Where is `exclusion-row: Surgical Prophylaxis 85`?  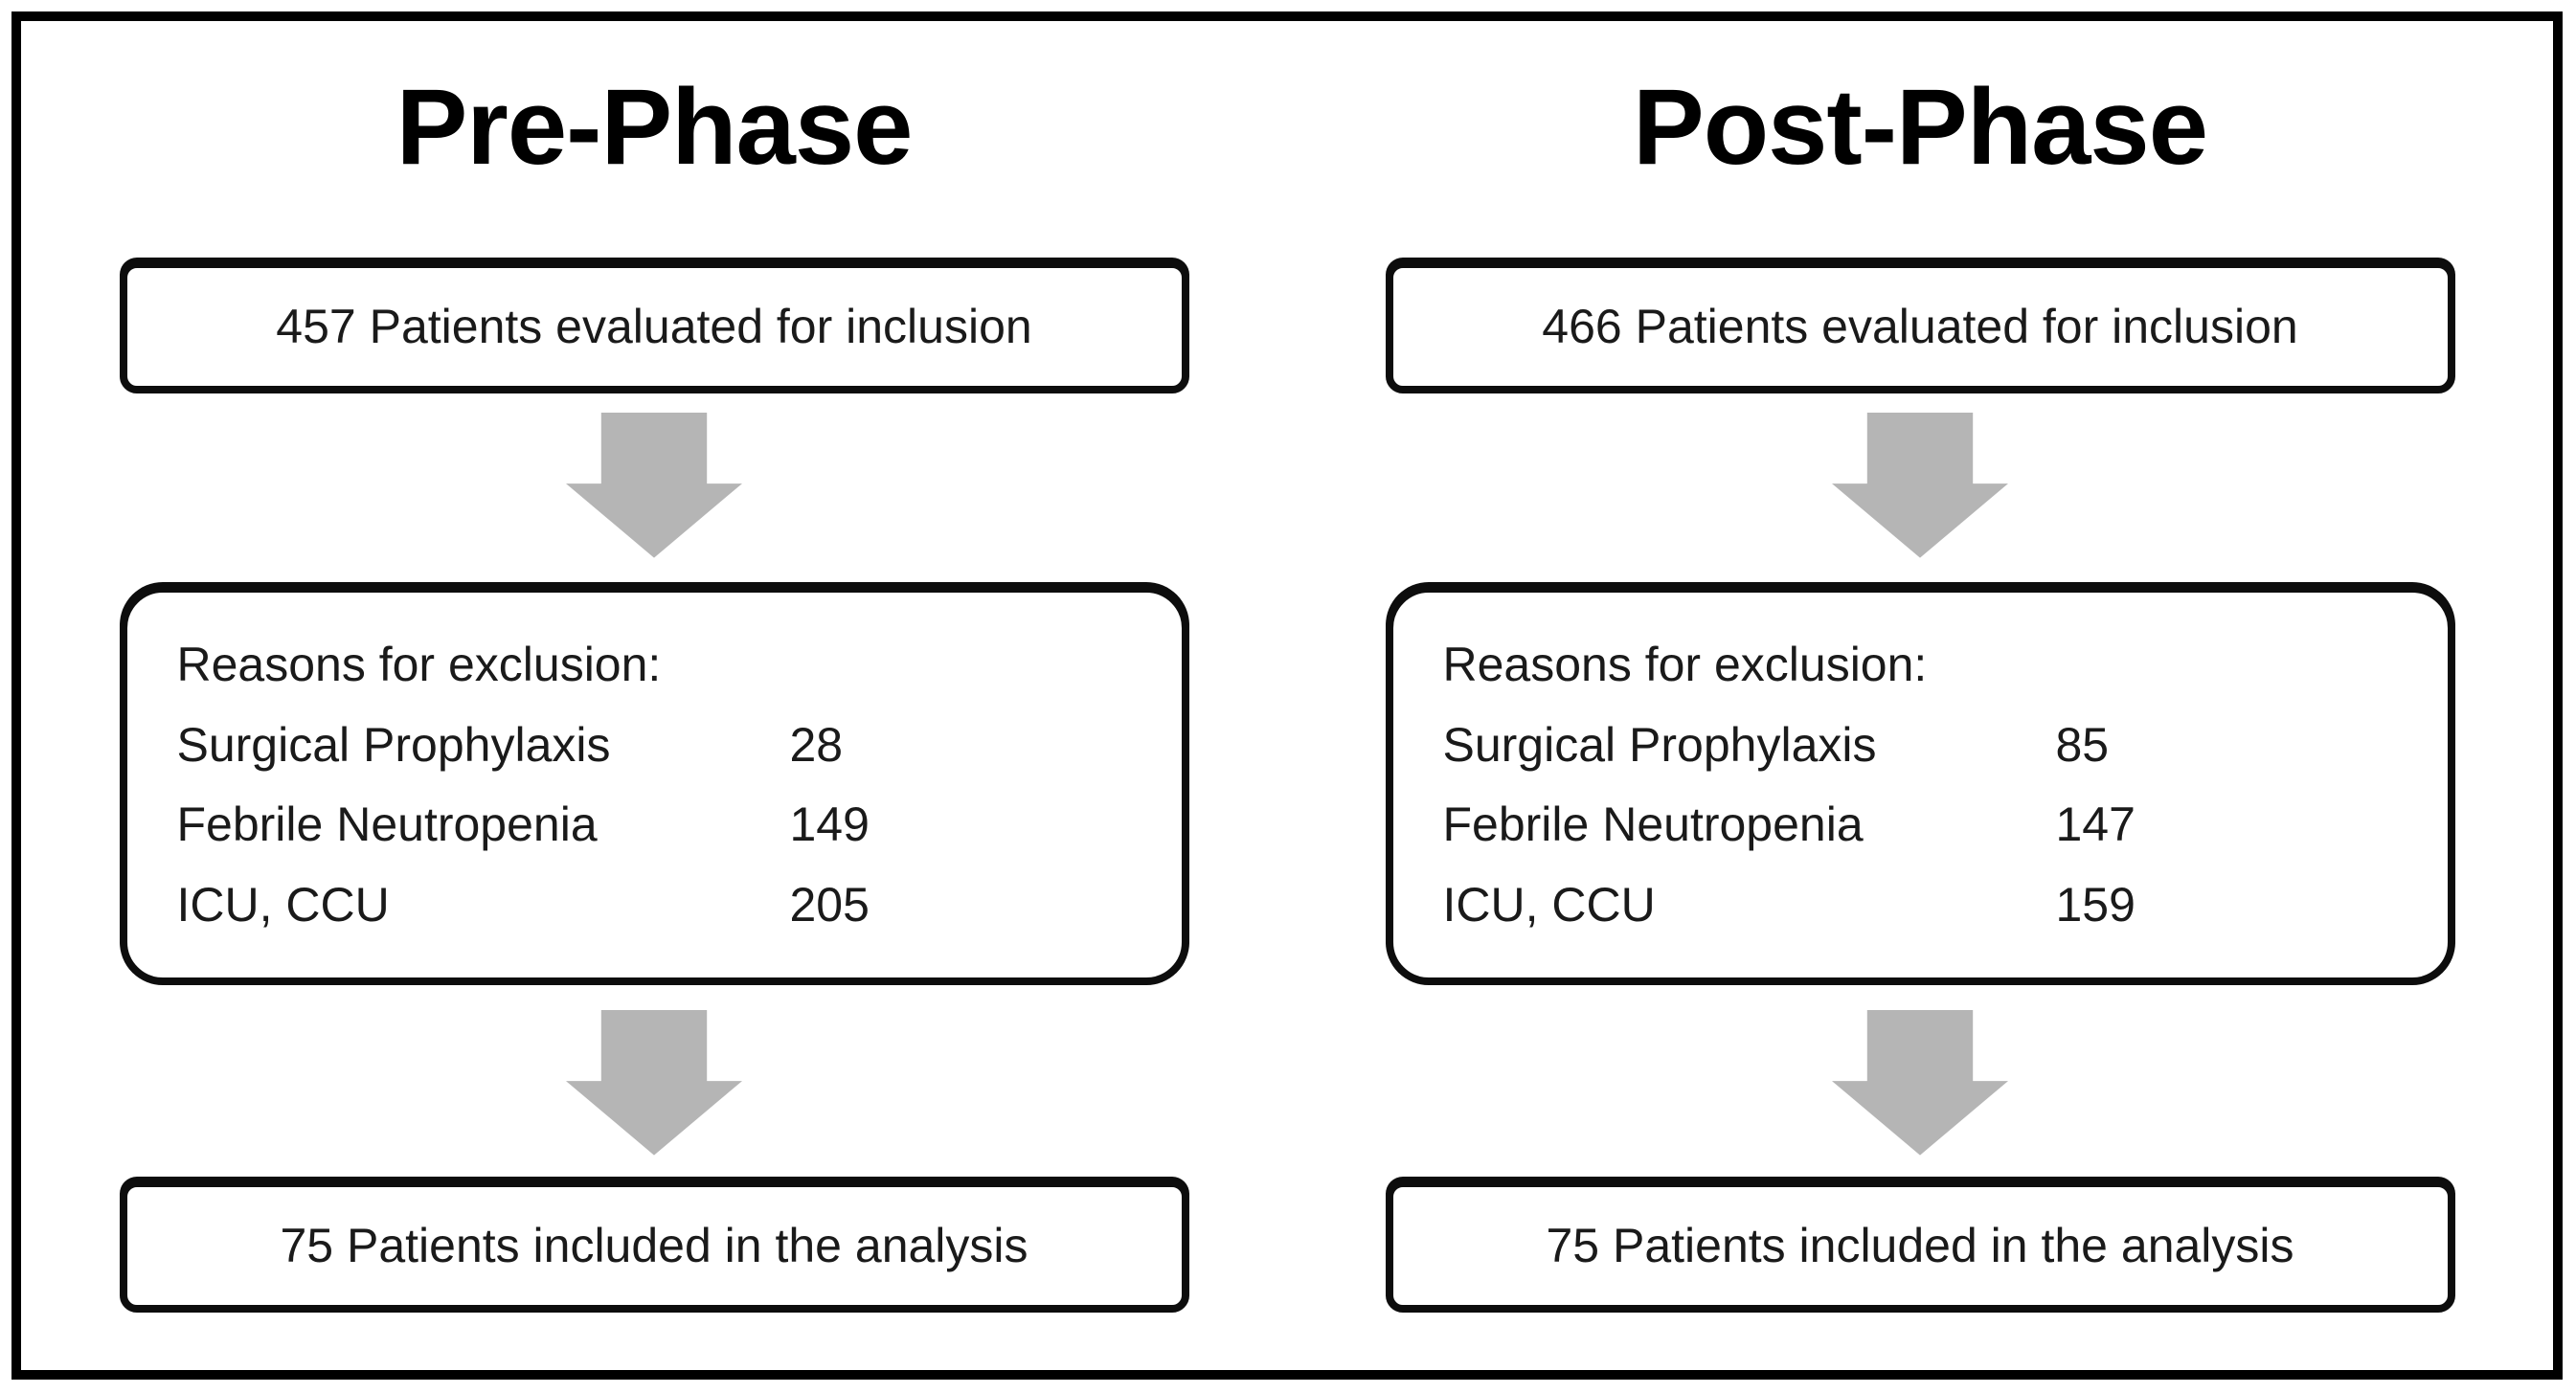 exclusion-row: Surgical Prophylaxis 85 is located at coordinates (1920, 745).